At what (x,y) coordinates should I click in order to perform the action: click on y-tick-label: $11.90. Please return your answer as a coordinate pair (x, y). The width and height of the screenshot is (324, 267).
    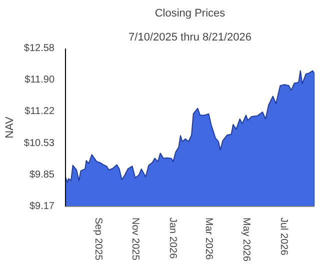
    Looking at the image, I should click on (39, 80).